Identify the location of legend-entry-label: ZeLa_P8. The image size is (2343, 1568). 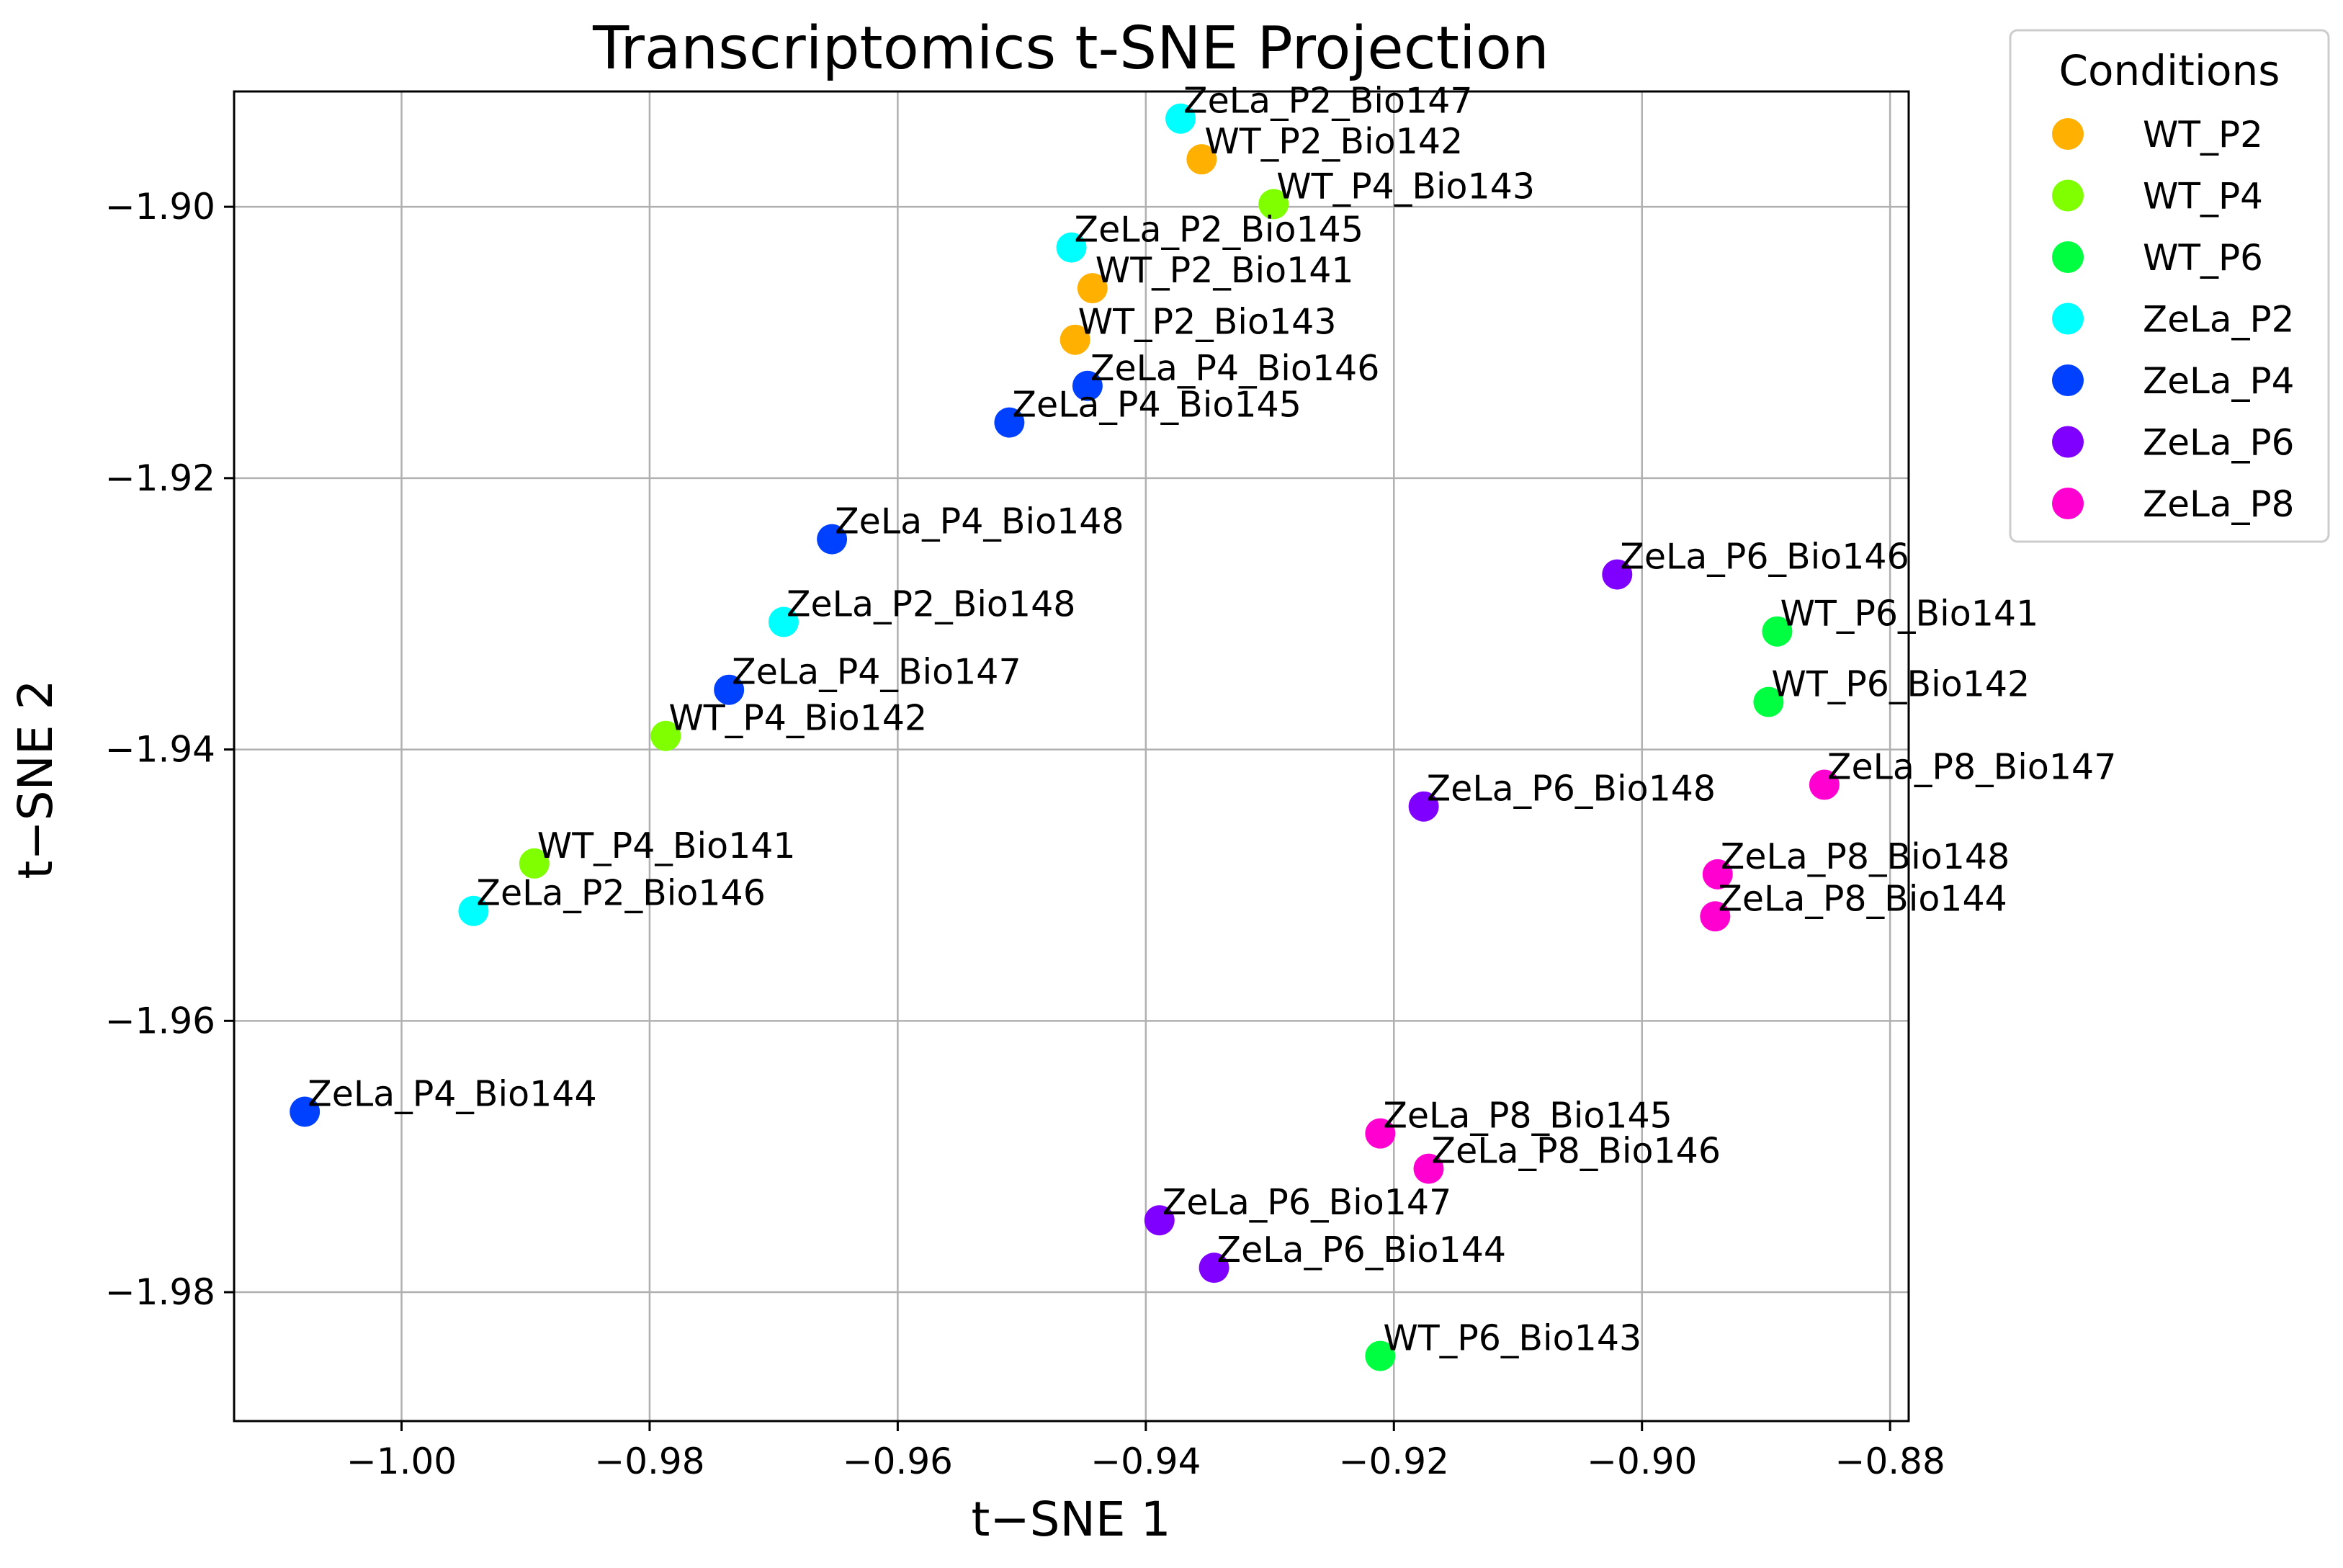
(2218, 504).